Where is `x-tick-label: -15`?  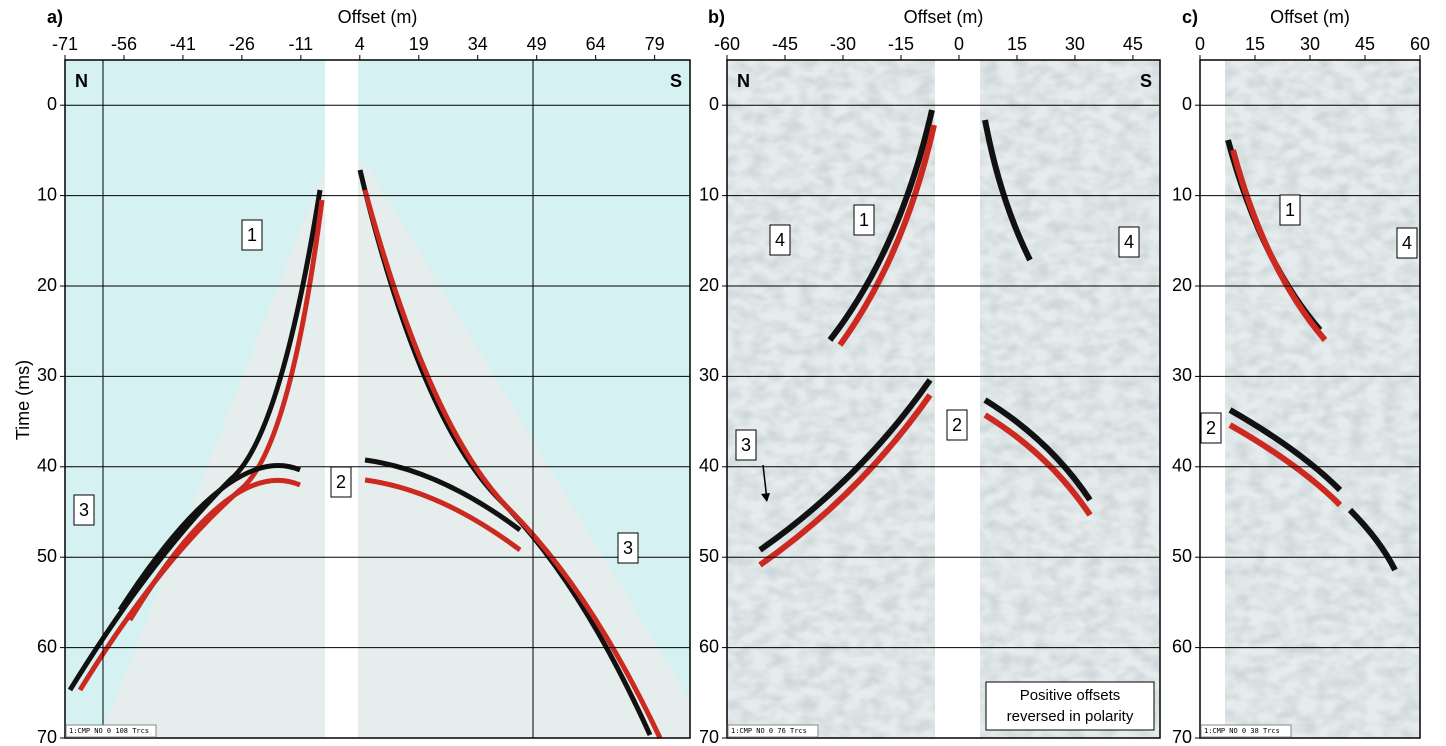 x-tick-label: -15 is located at coordinates (901, 44).